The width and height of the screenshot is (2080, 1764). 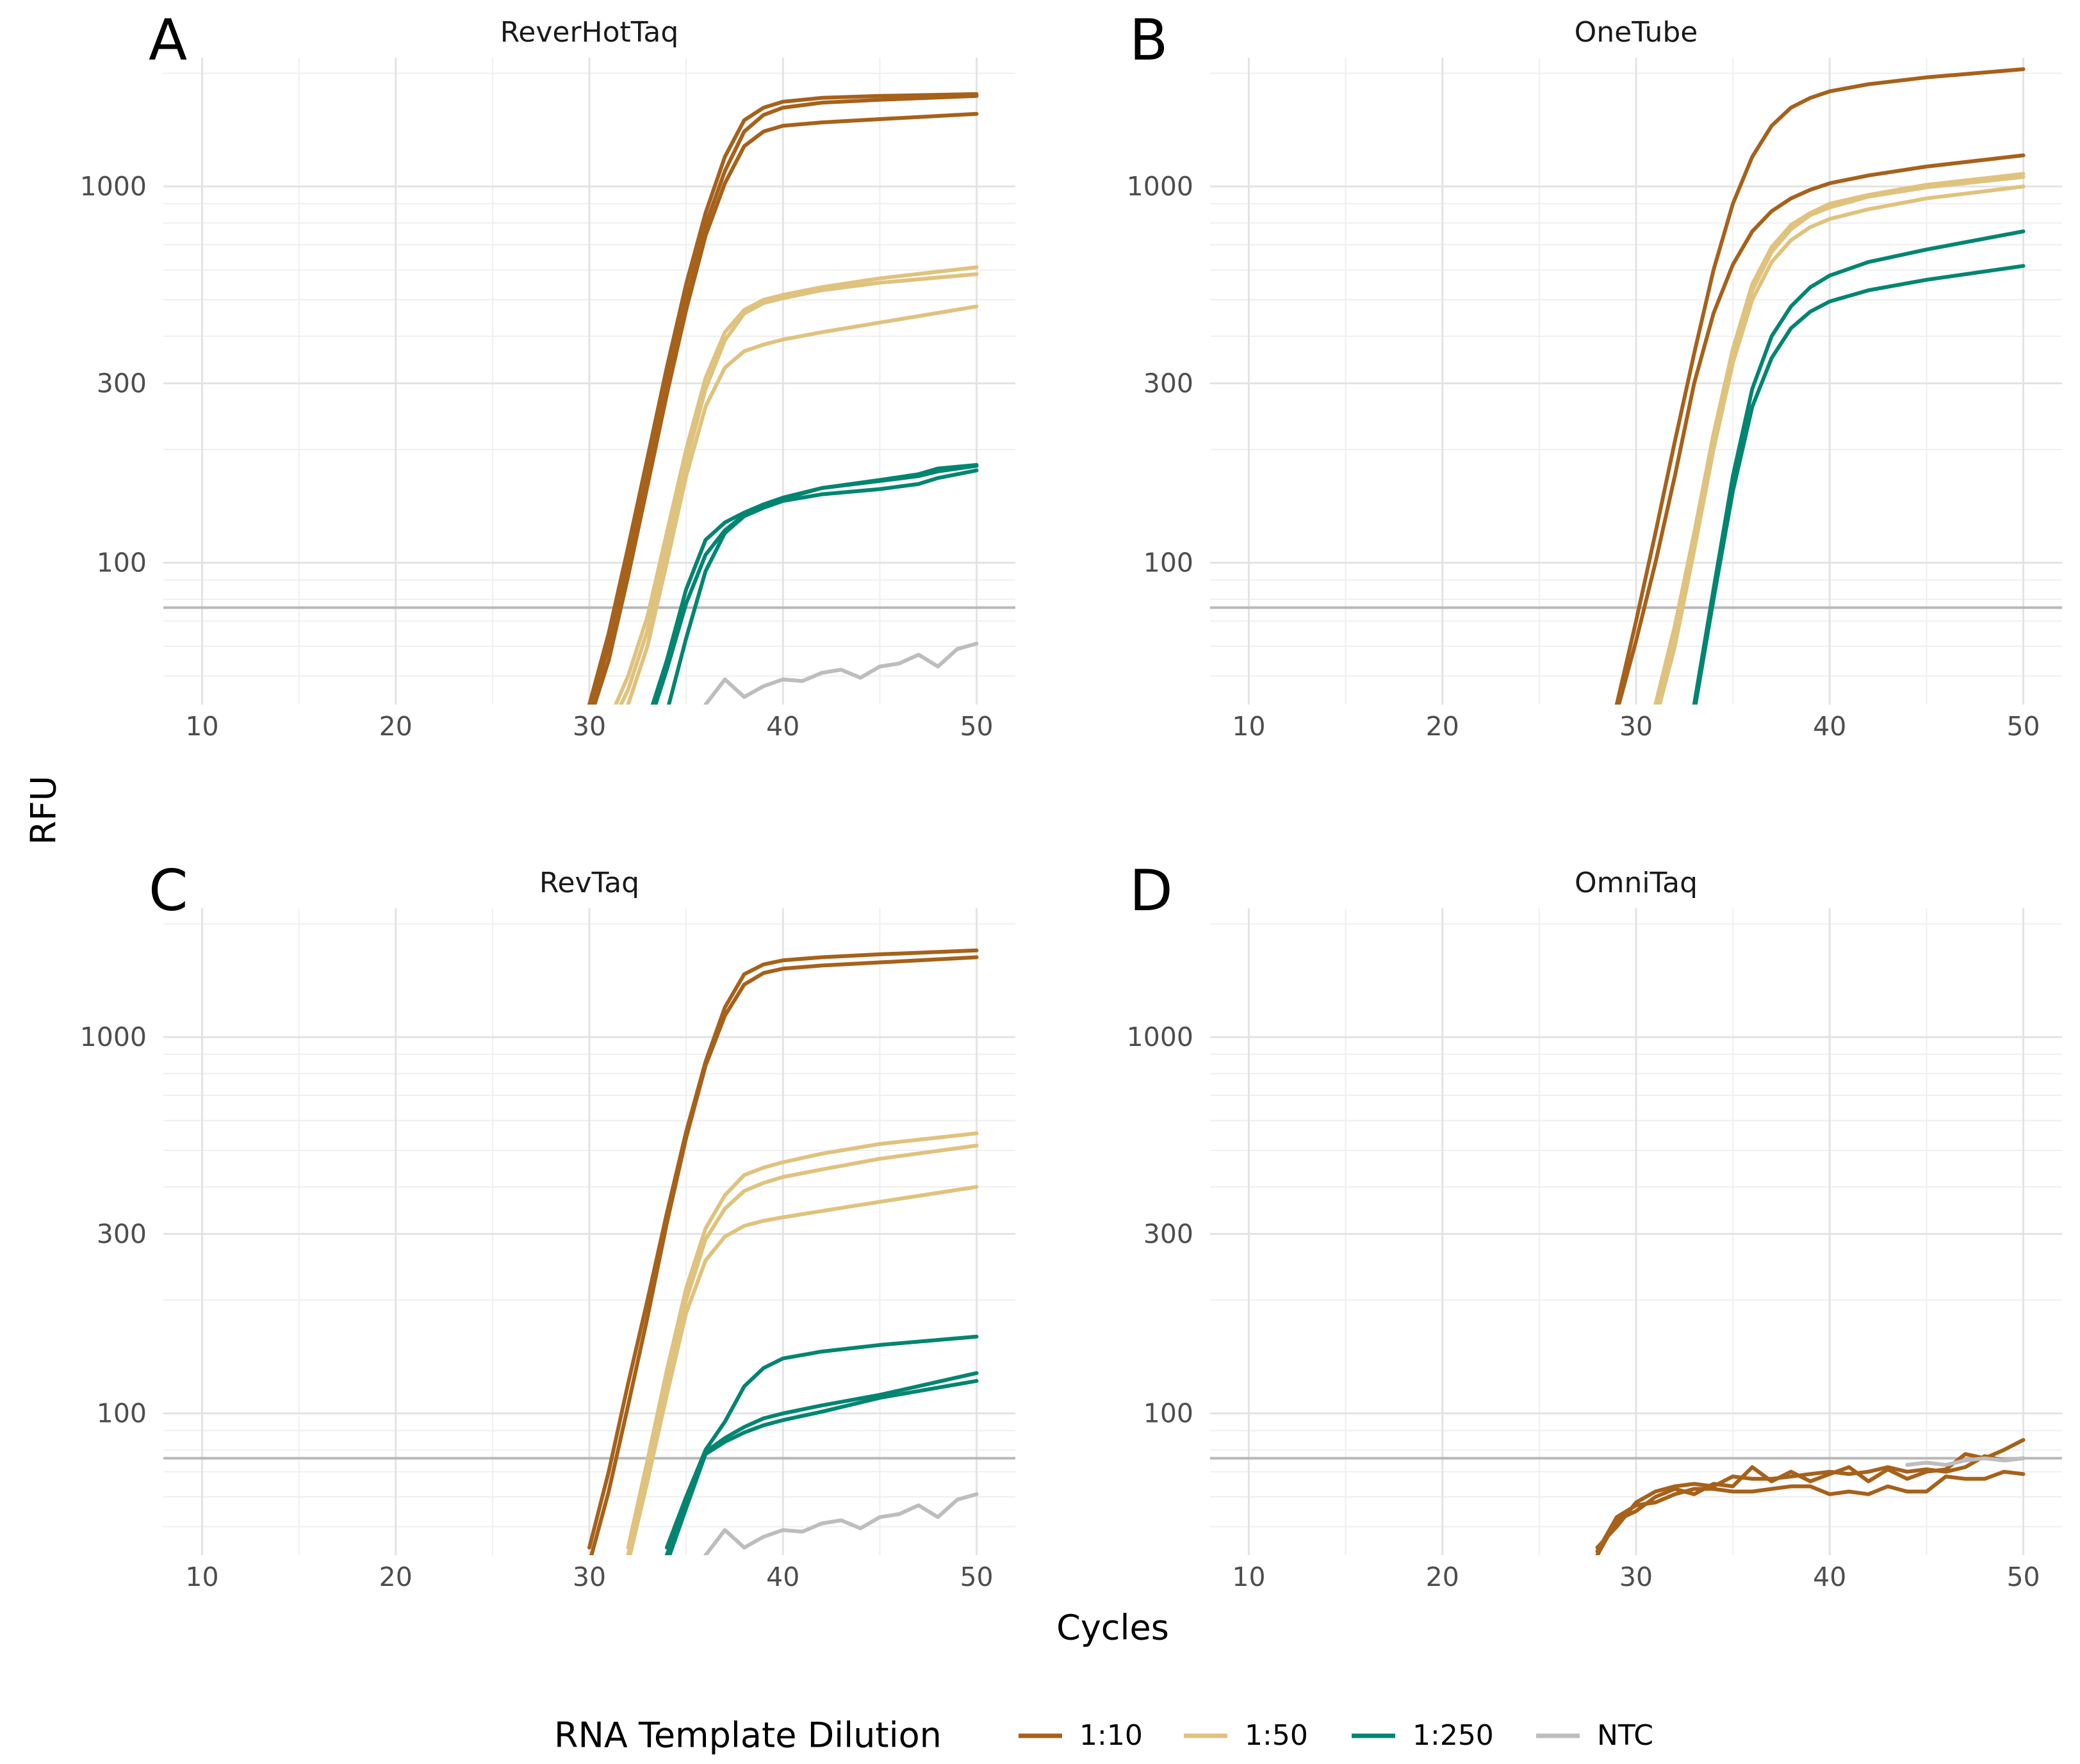 I want to click on panel-tag: D, so click(x=1151, y=891).